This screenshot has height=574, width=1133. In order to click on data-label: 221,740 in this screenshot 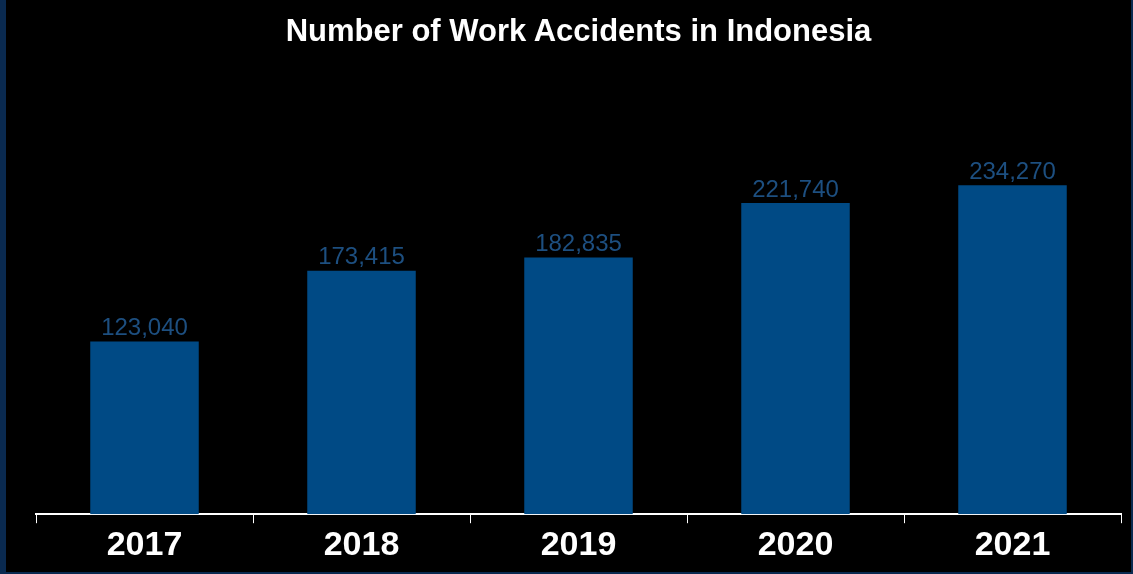, I will do `click(795, 188)`.